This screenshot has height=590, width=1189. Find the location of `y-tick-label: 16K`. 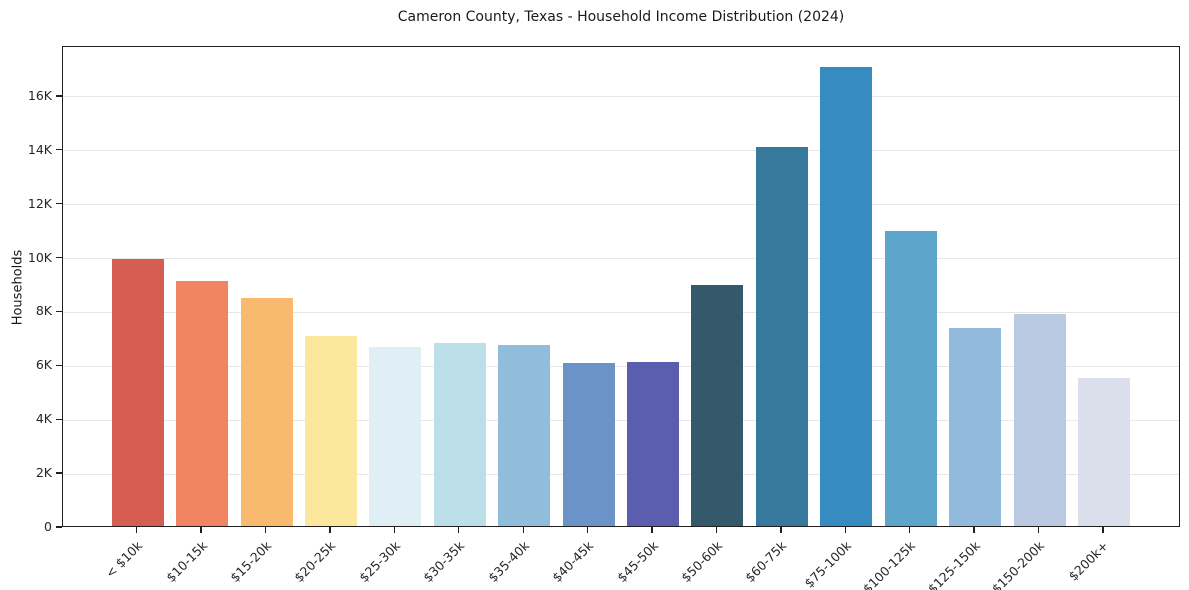

y-tick-label: 16K is located at coordinates (39, 95).